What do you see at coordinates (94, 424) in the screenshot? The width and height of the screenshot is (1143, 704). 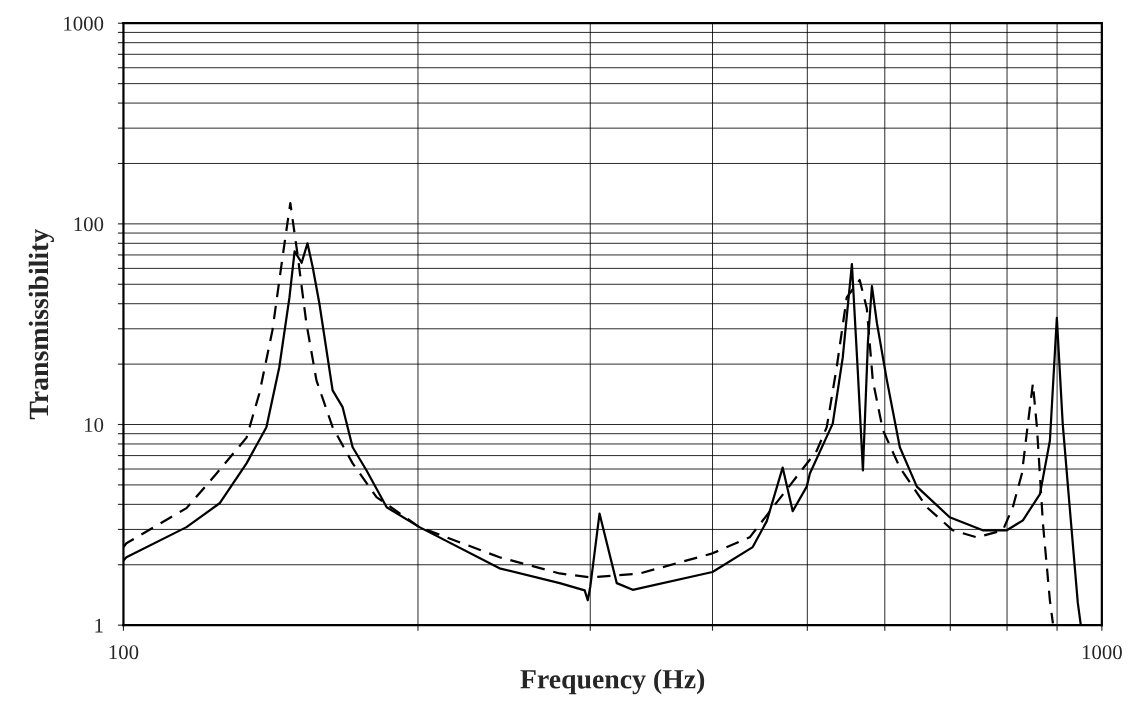 I see `y-tick-label: 10` at bounding box center [94, 424].